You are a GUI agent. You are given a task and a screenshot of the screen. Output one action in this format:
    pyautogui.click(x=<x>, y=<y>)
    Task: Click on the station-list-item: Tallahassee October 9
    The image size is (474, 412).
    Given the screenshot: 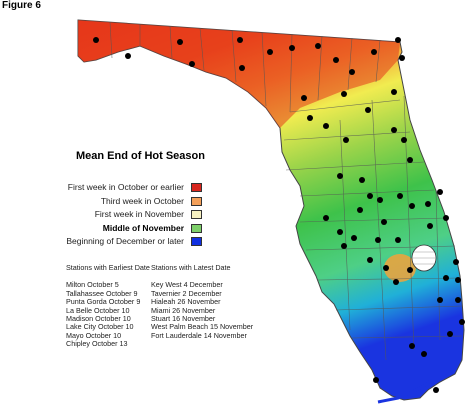 What is the action you would take?
    pyautogui.click(x=102, y=293)
    